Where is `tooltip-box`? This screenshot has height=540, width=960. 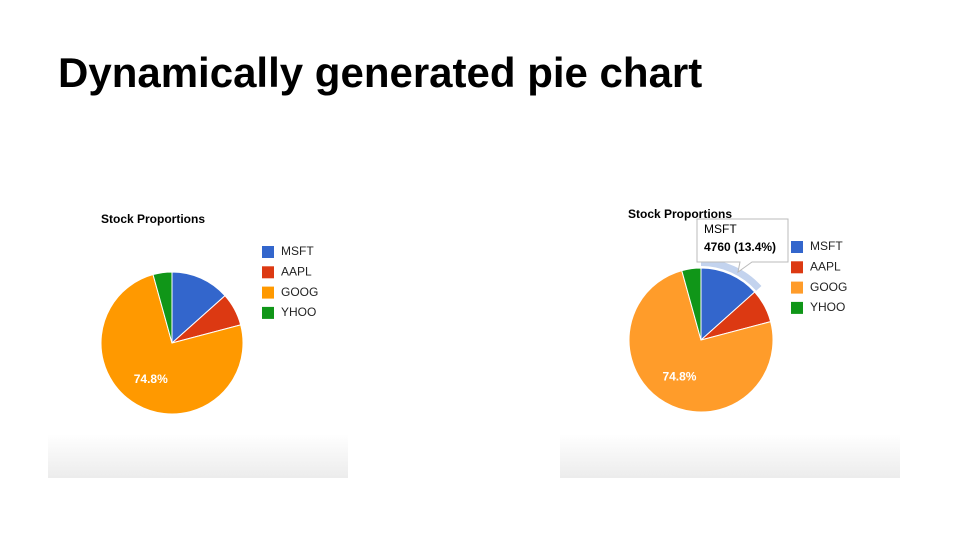 tooltip-box is located at coordinates (742, 246).